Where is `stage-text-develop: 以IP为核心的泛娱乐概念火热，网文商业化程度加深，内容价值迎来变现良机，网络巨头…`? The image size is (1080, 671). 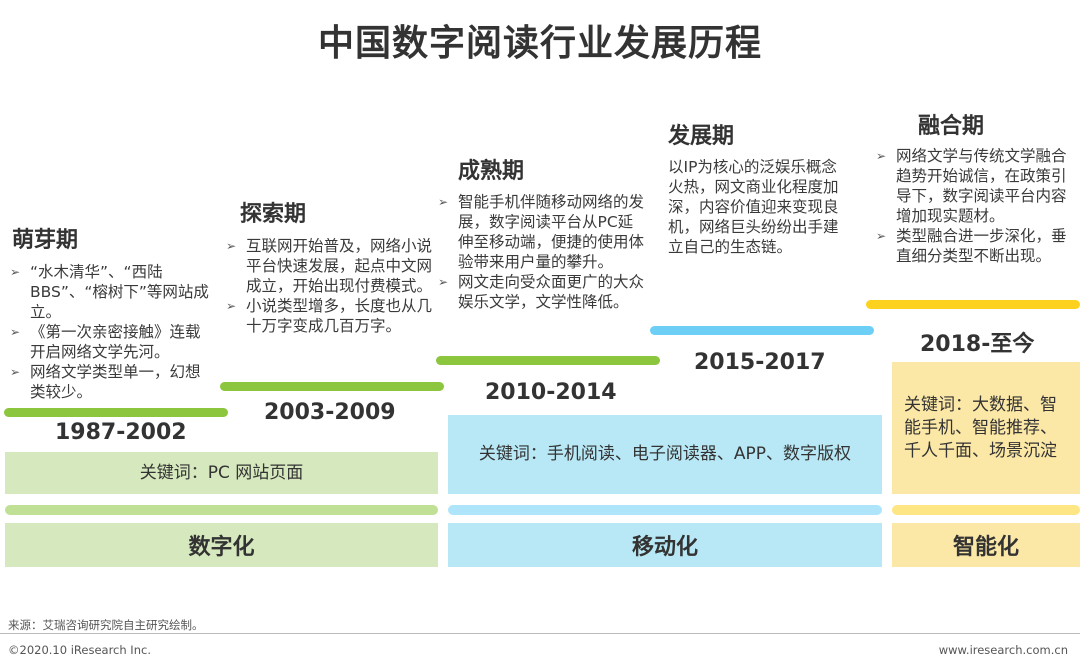
stage-text-develop: 以IP为核心的泛娱乐概念火热，网文商业化程度加深，内容价值迎来变现良机，网络巨头… is located at coordinates (753, 207).